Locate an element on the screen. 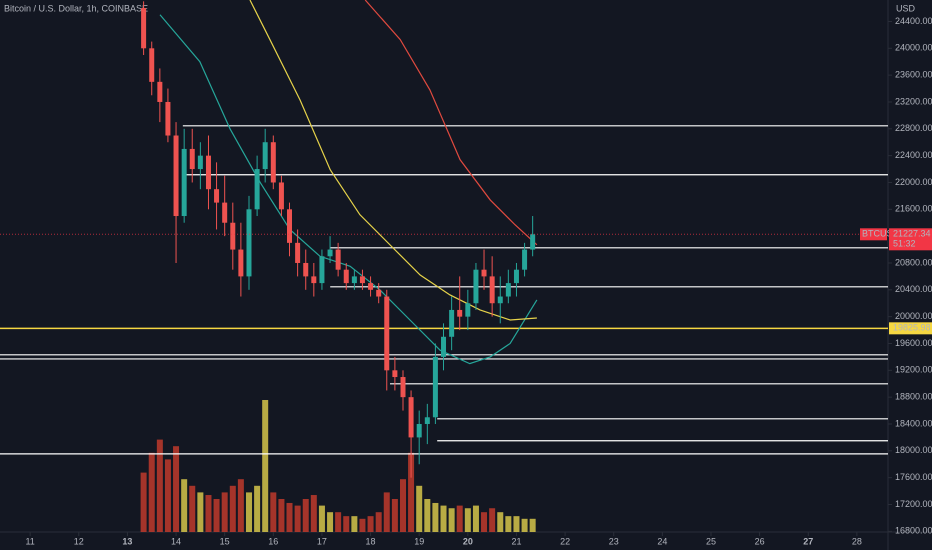  currency: USD is located at coordinates (906, 8).